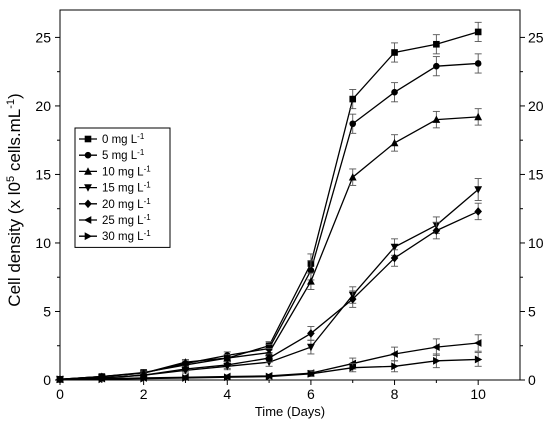  What do you see at coordinates (120, 156) in the screenshot?
I see `legend-label-name: 5 mg L` at bounding box center [120, 156].